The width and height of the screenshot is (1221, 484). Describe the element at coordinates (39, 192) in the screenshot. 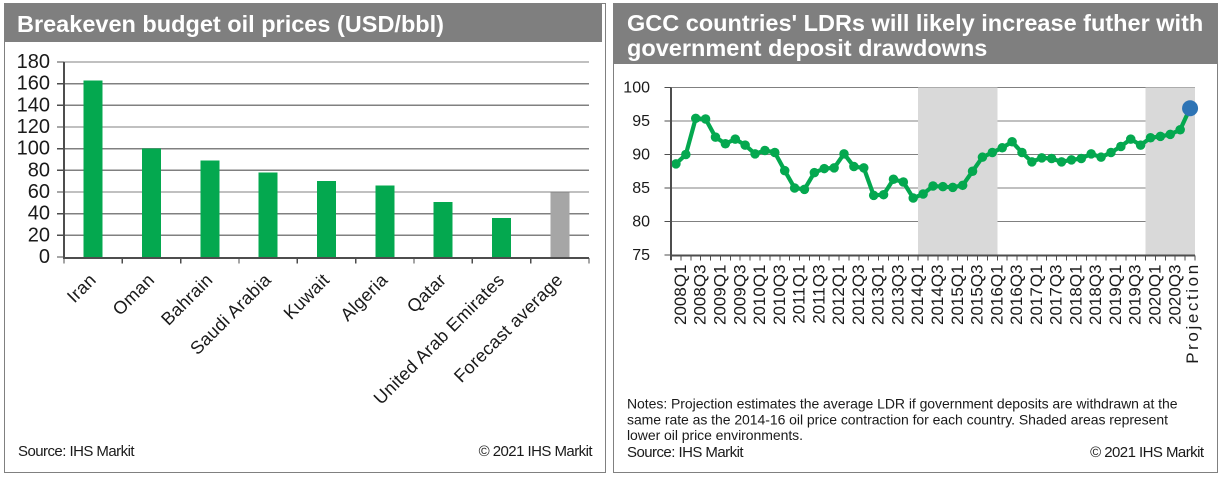

I see `svg-text: 60` at that location.